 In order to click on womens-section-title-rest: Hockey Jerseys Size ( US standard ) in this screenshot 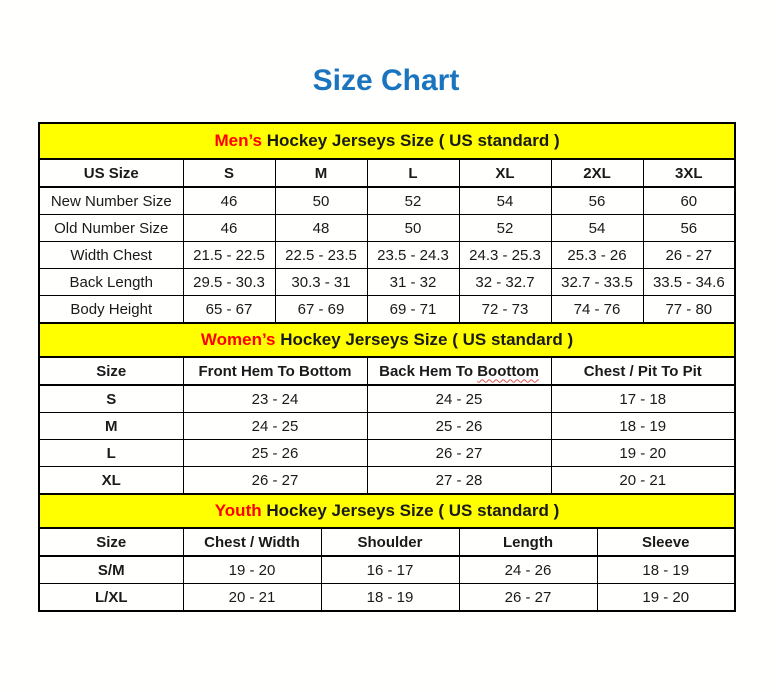, I will do `click(424, 339)`.